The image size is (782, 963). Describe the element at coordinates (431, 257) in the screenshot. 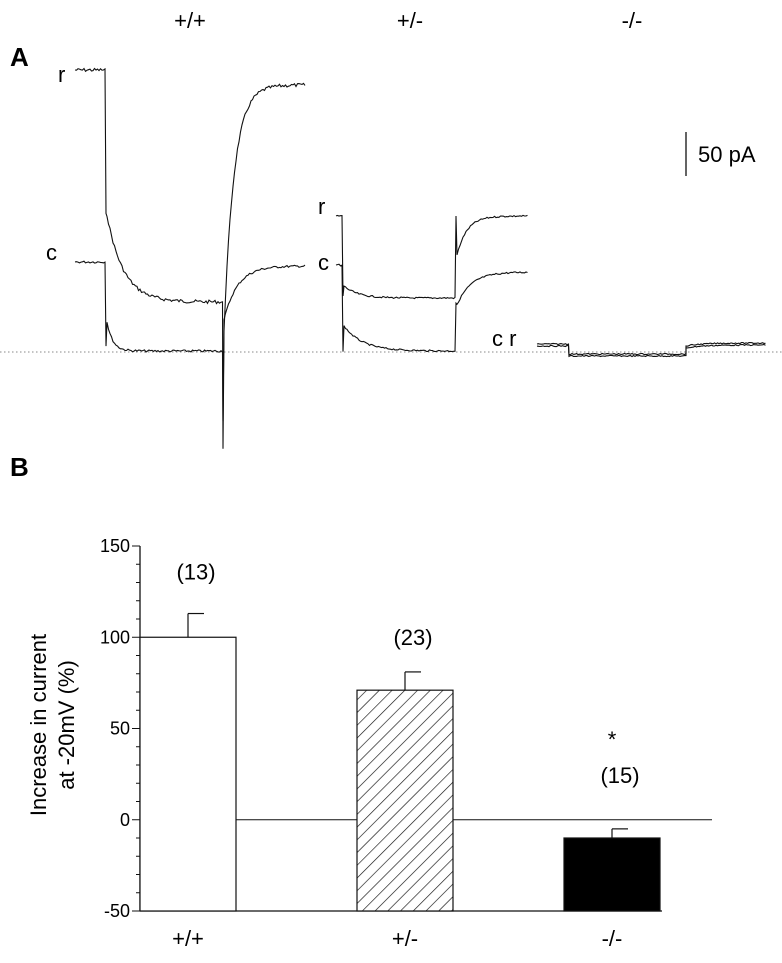

I see `trace-het-r` at that location.